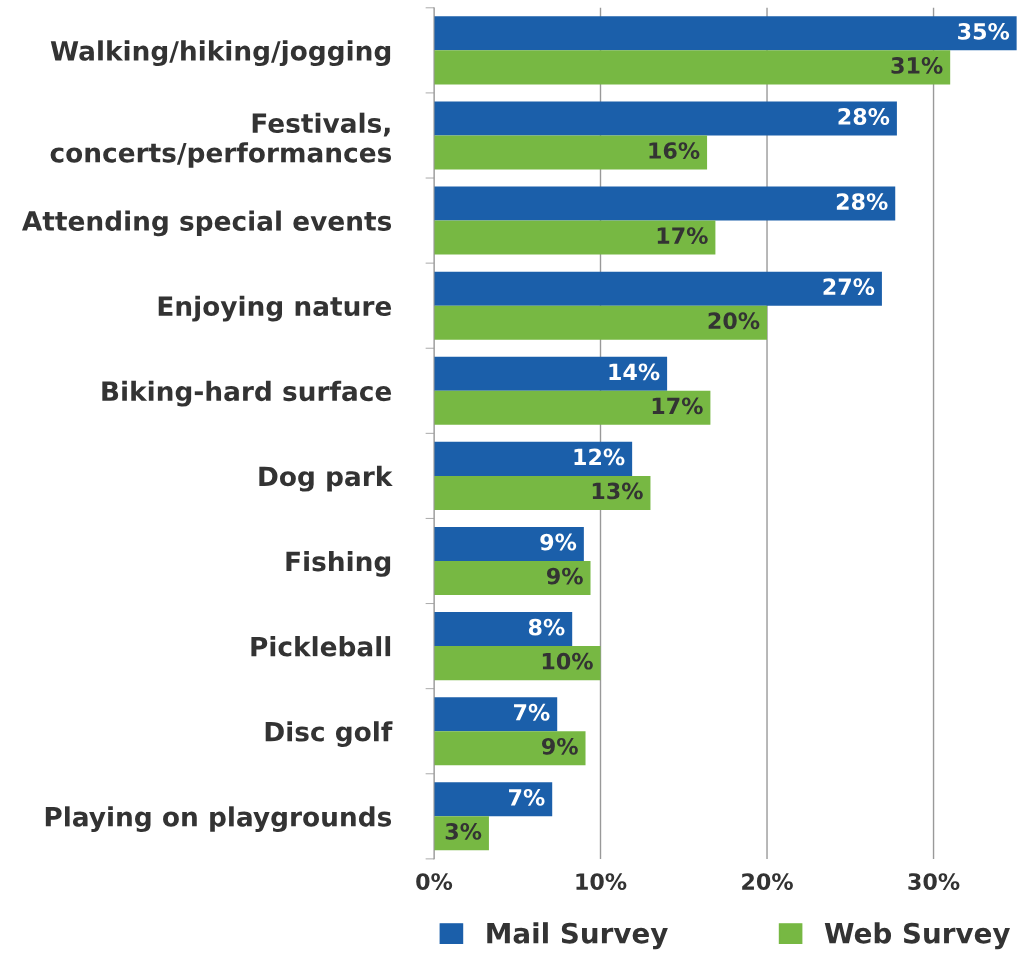 The width and height of the screenshot is (1025, 976). I want to click on x-tick-label: 0%, so click(434, 881).